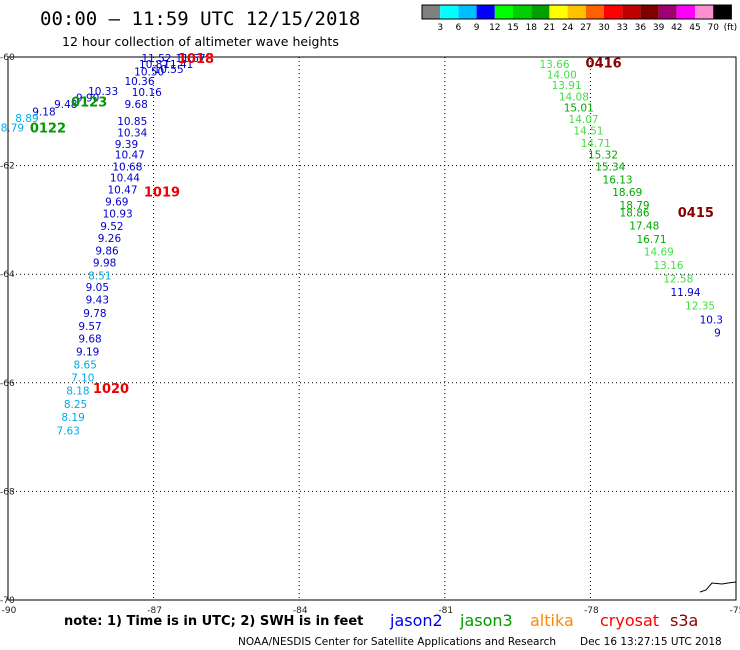  What do you see at coordinates (585, 28) in the screenshot?
I see `colorbar-label: 27` at bounding box center [585, 28].